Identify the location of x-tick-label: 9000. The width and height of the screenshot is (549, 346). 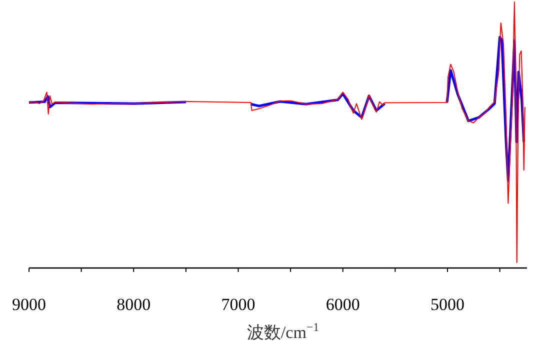
(29, 304).